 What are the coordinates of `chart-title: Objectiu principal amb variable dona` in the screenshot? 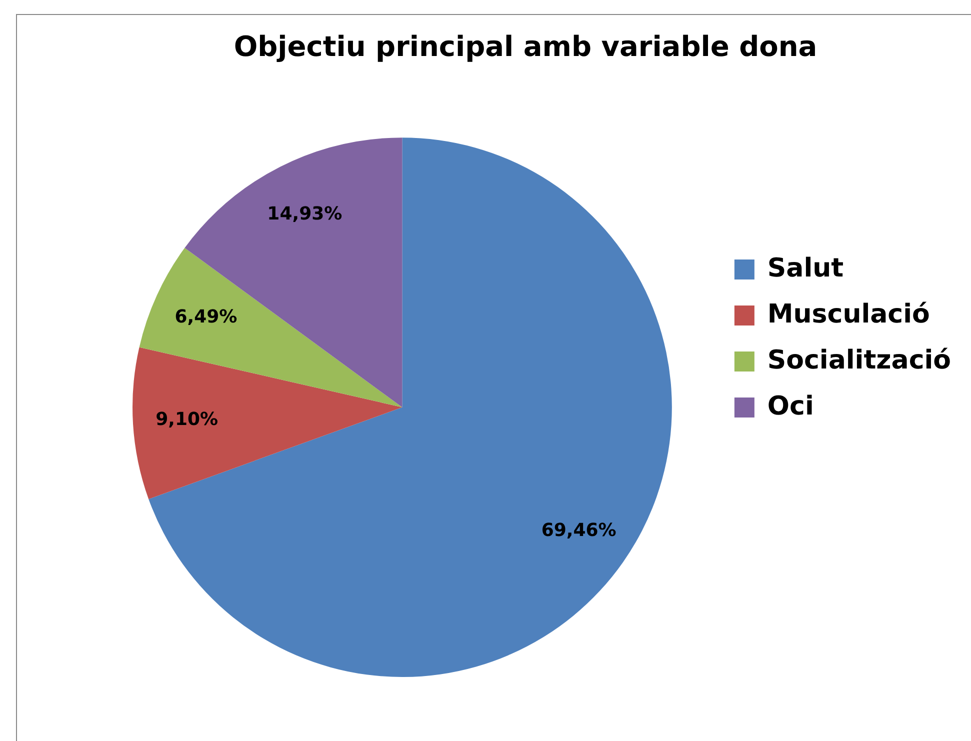 It's located at (526, 47).